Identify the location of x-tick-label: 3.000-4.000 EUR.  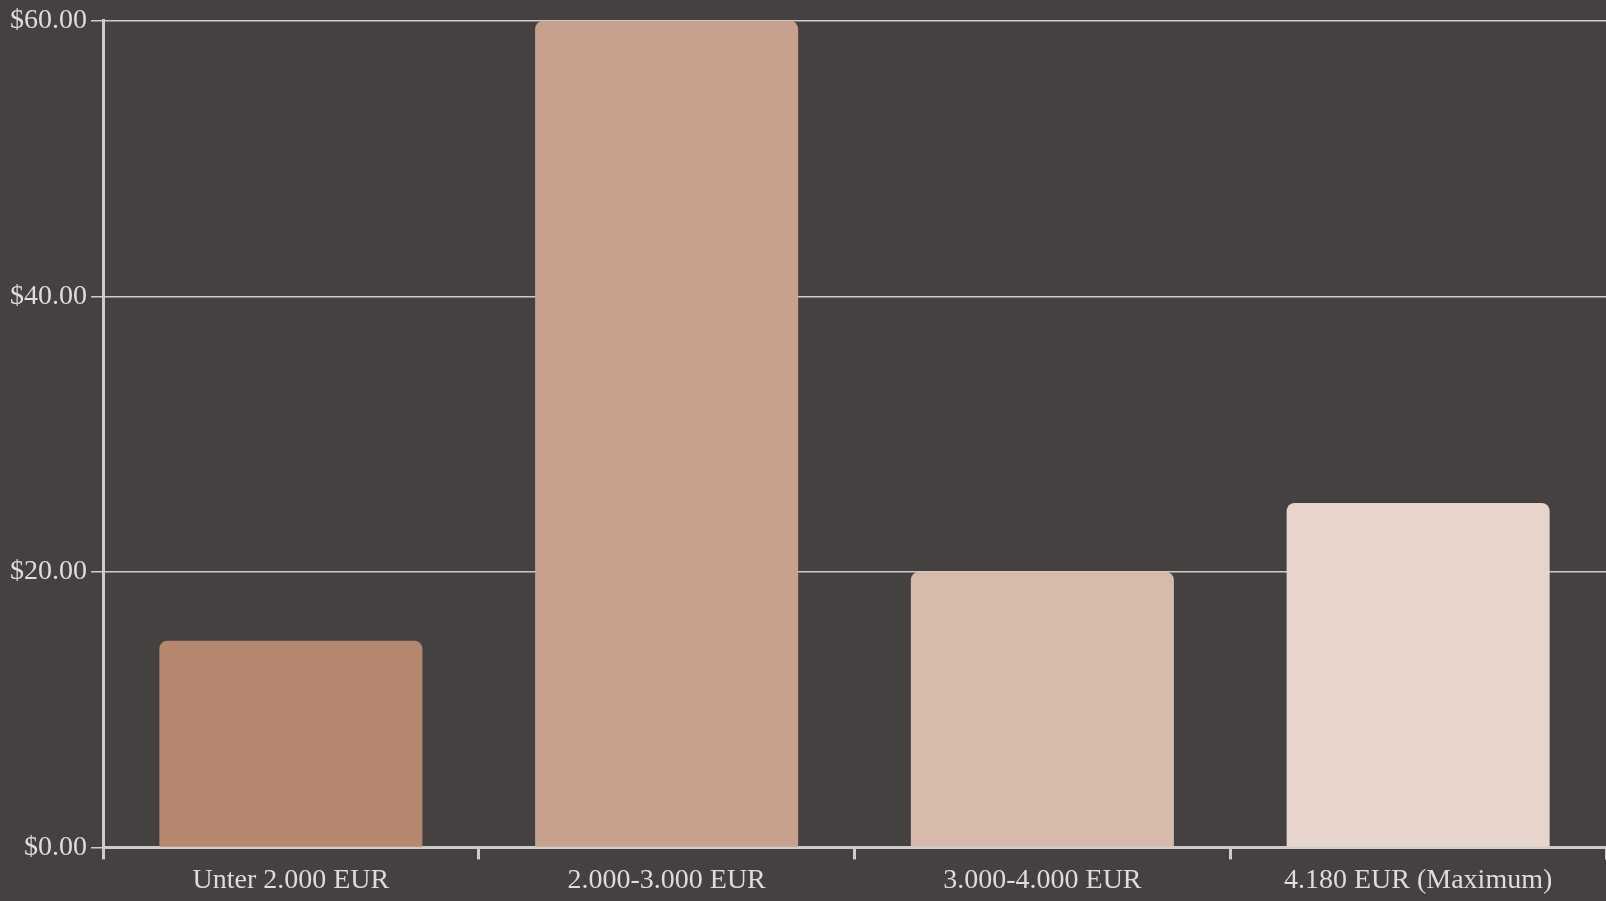
(1042, 878).